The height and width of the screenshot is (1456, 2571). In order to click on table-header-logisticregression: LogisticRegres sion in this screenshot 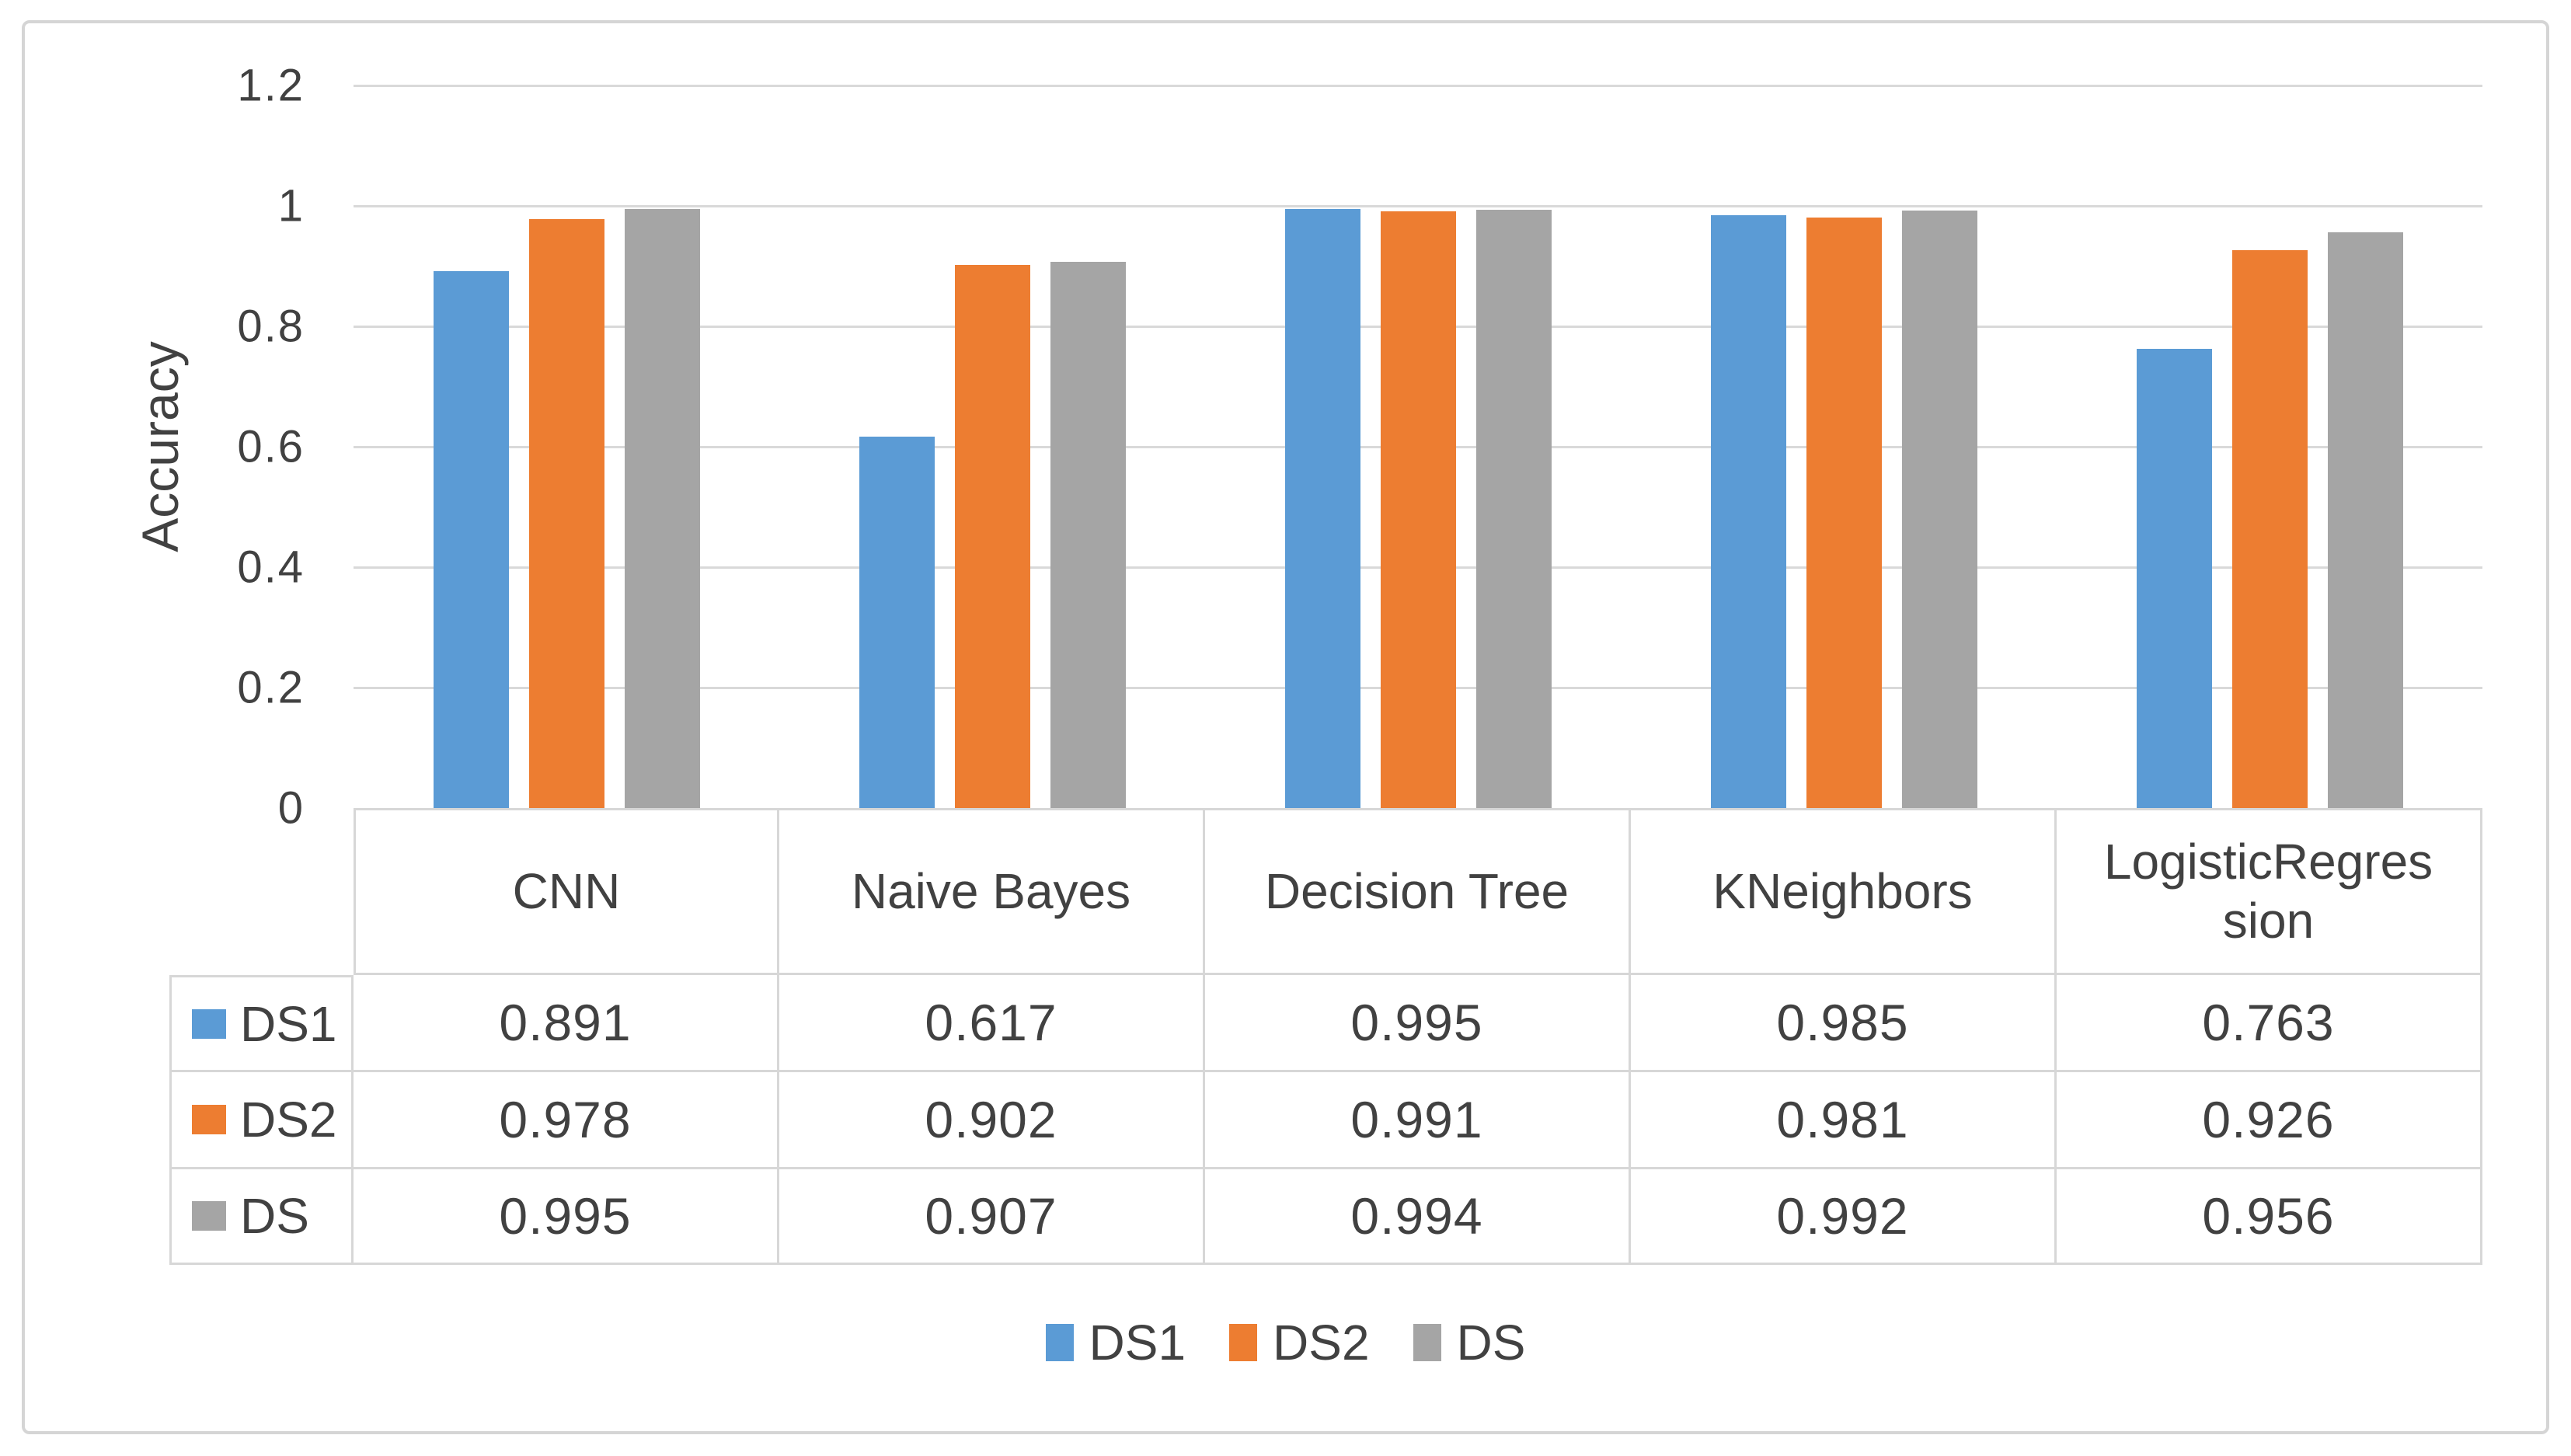, I will do `click(2269, 891)`.